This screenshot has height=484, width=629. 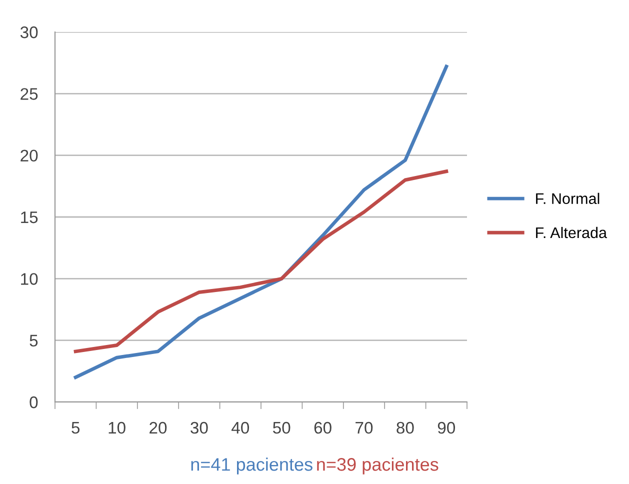 I want to click on x-tick-label: 90, so click(x=447, y=428).